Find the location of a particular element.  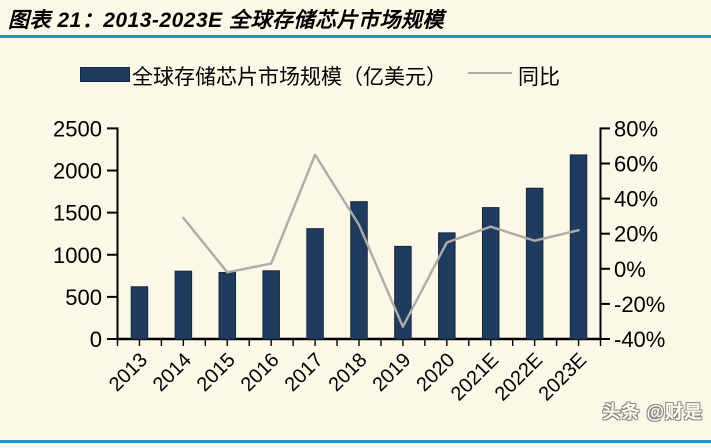

y-axis-tick-label: 2500 is located at coordinates (77, 128).